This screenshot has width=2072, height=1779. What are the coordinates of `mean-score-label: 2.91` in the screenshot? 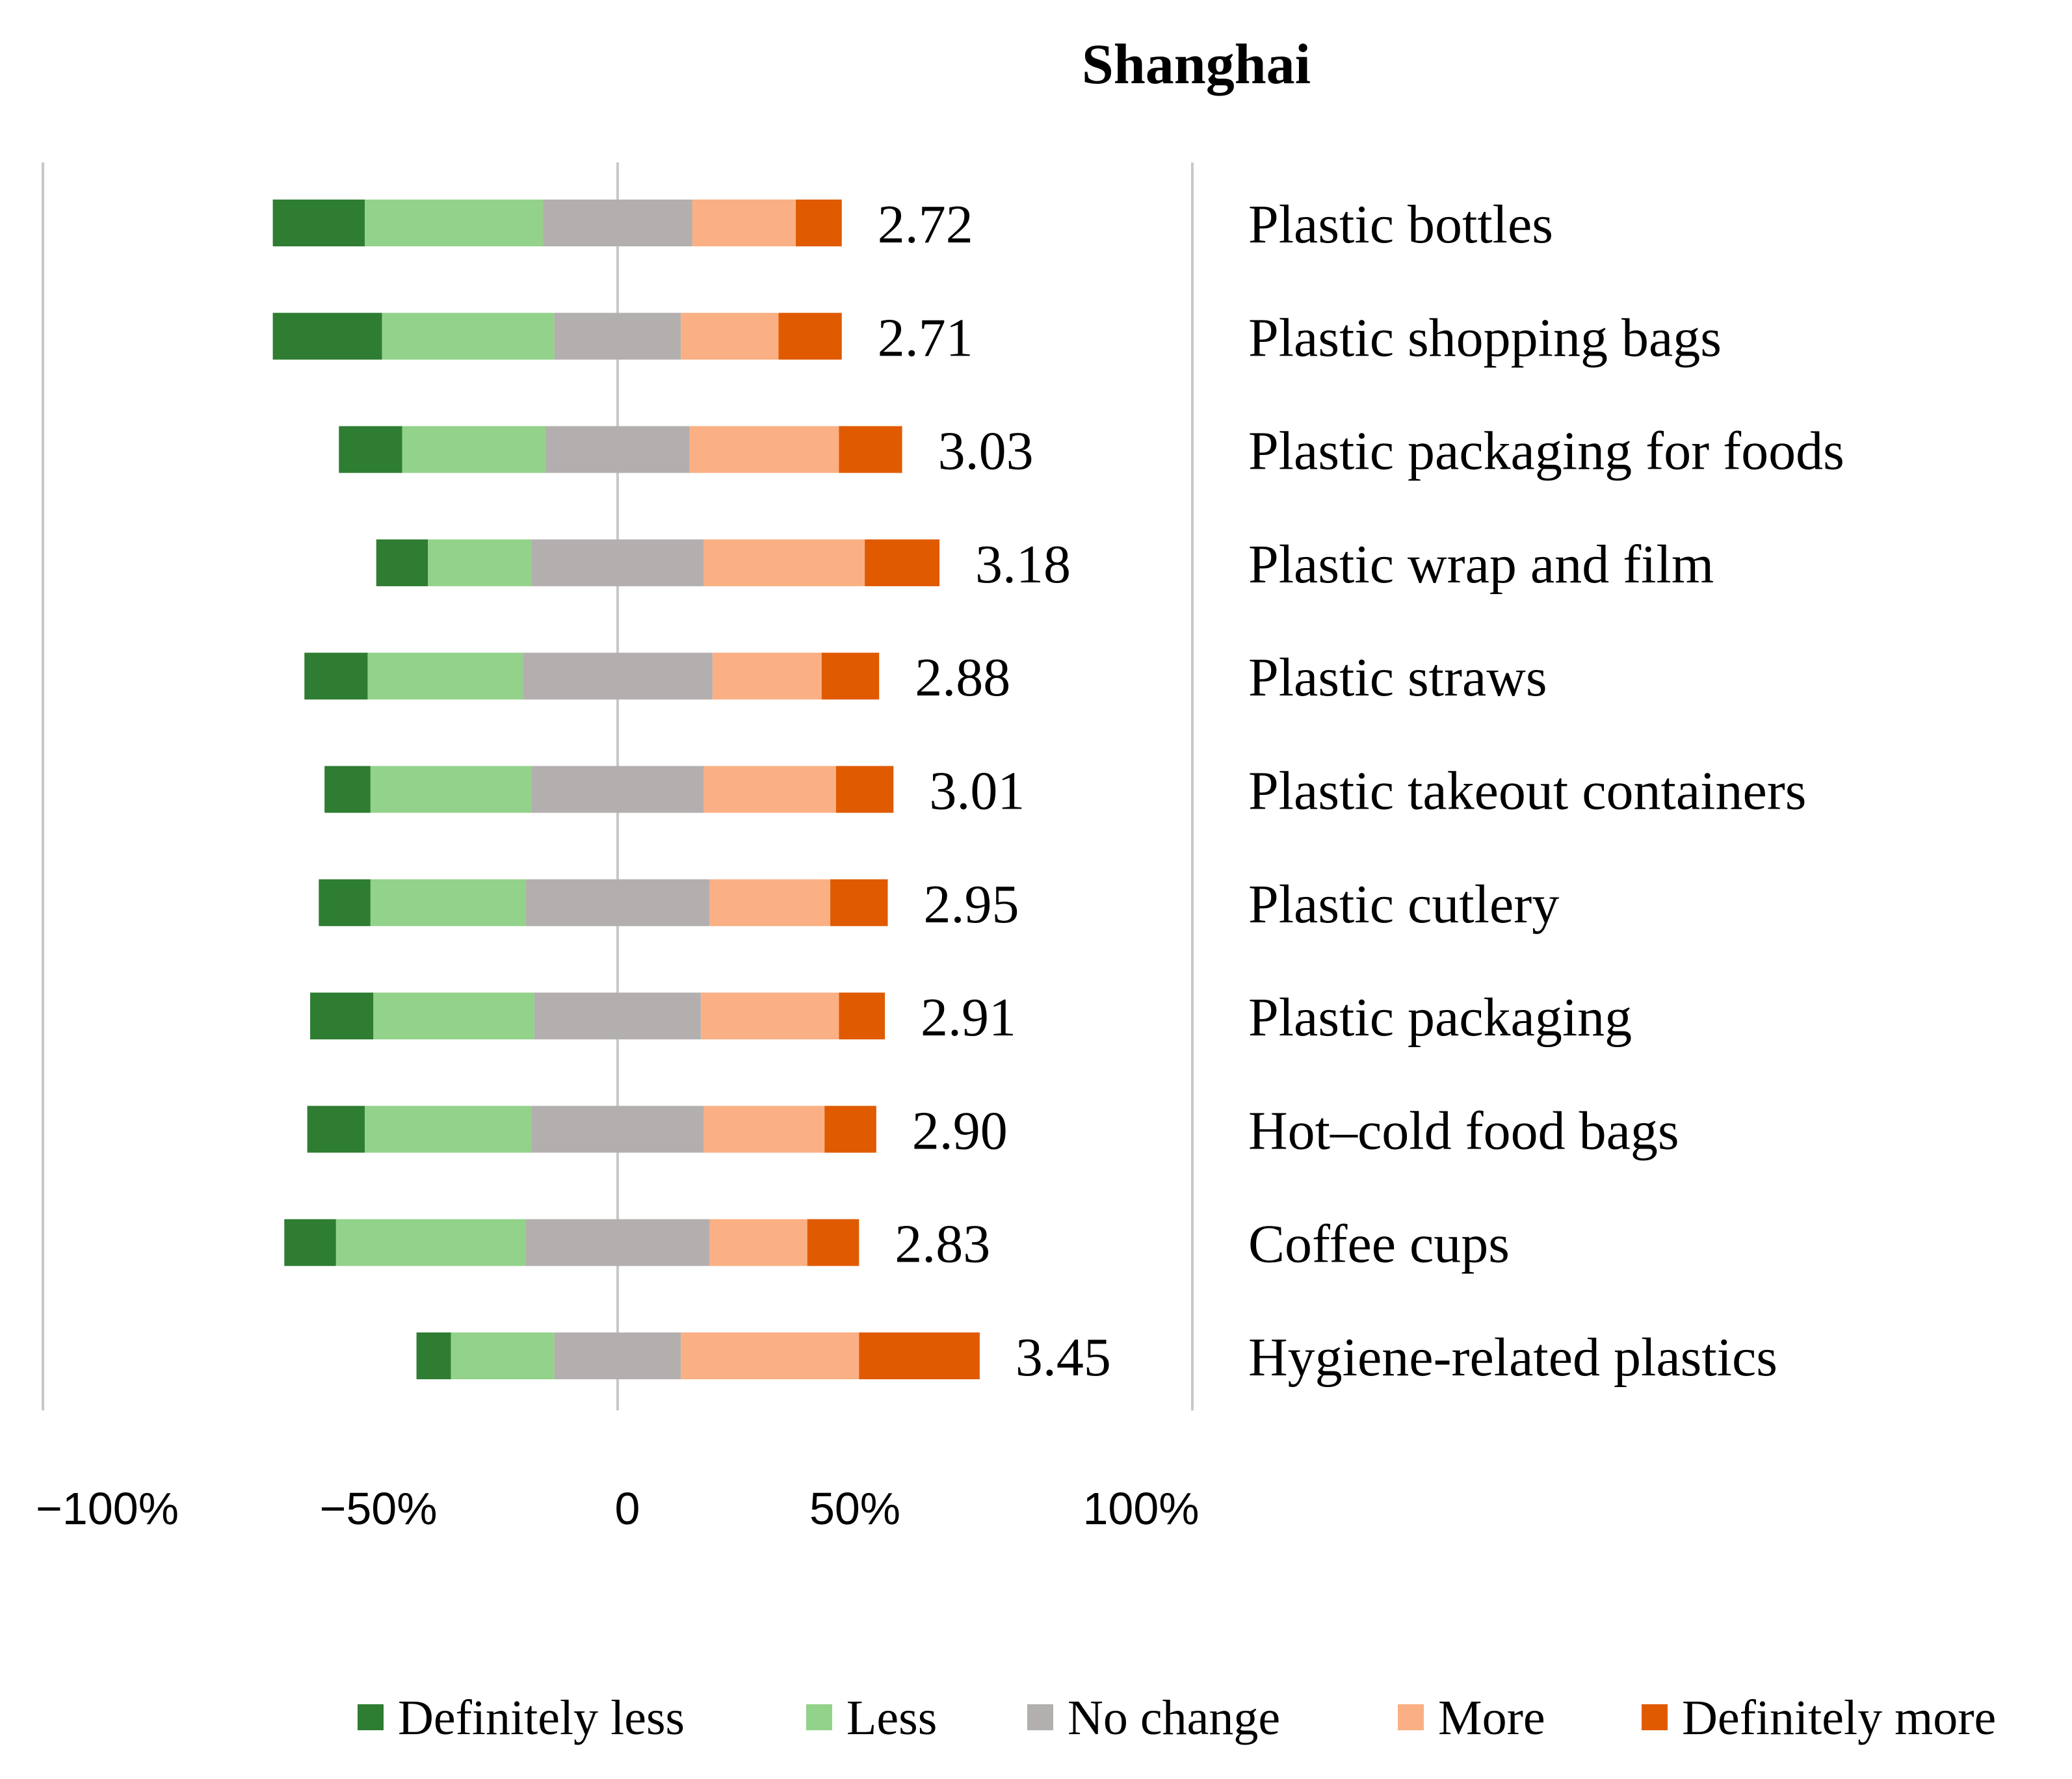 It's located at (968, 1018).